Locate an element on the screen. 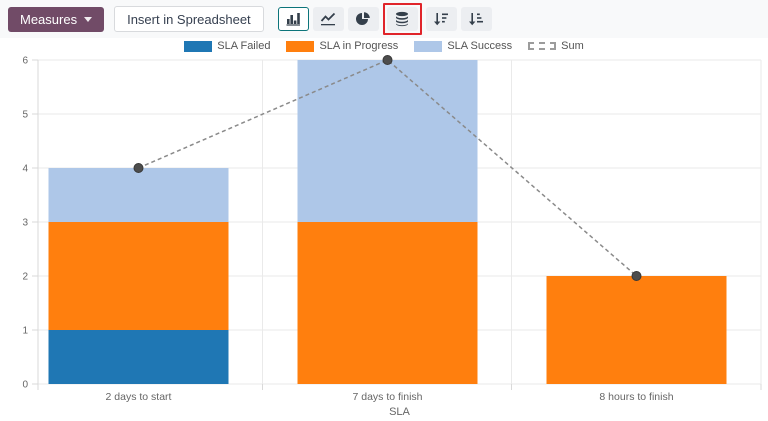 This screenshot has width=768, height=421. pie-chart-button is located at coordinates (363, 19).